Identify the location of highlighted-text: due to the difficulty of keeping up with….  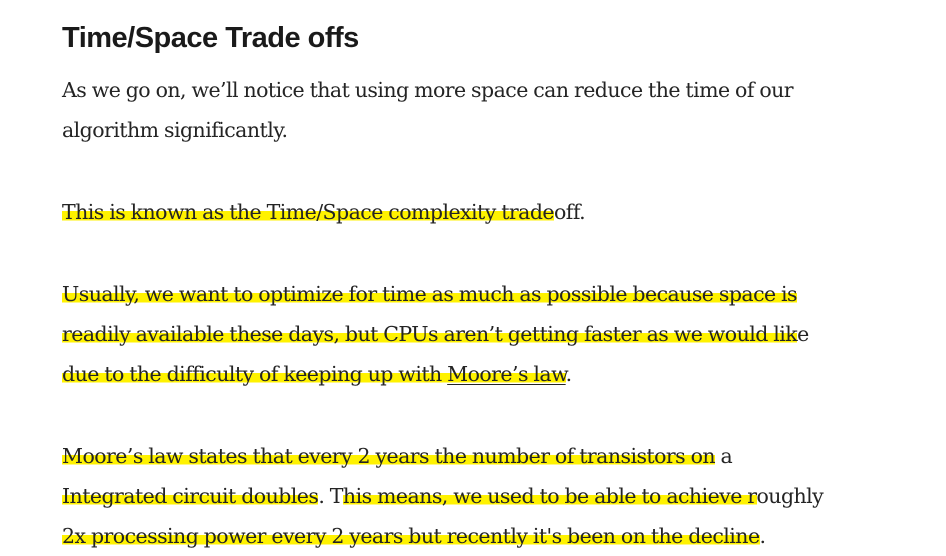
(314, 374).